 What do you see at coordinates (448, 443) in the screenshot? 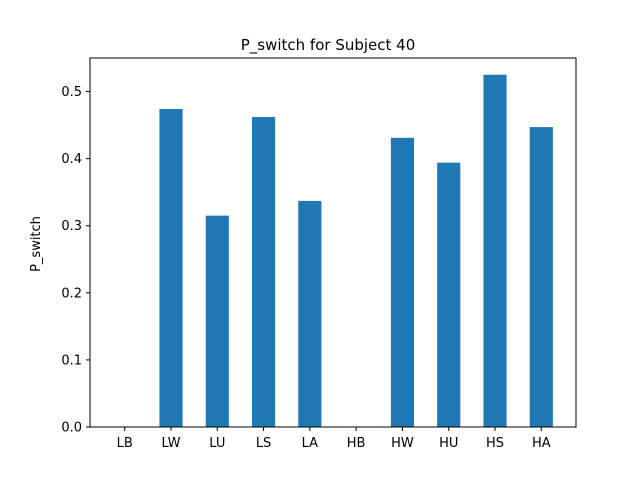
I see `x-tick-label: HU` at bounding box center [448, 443].